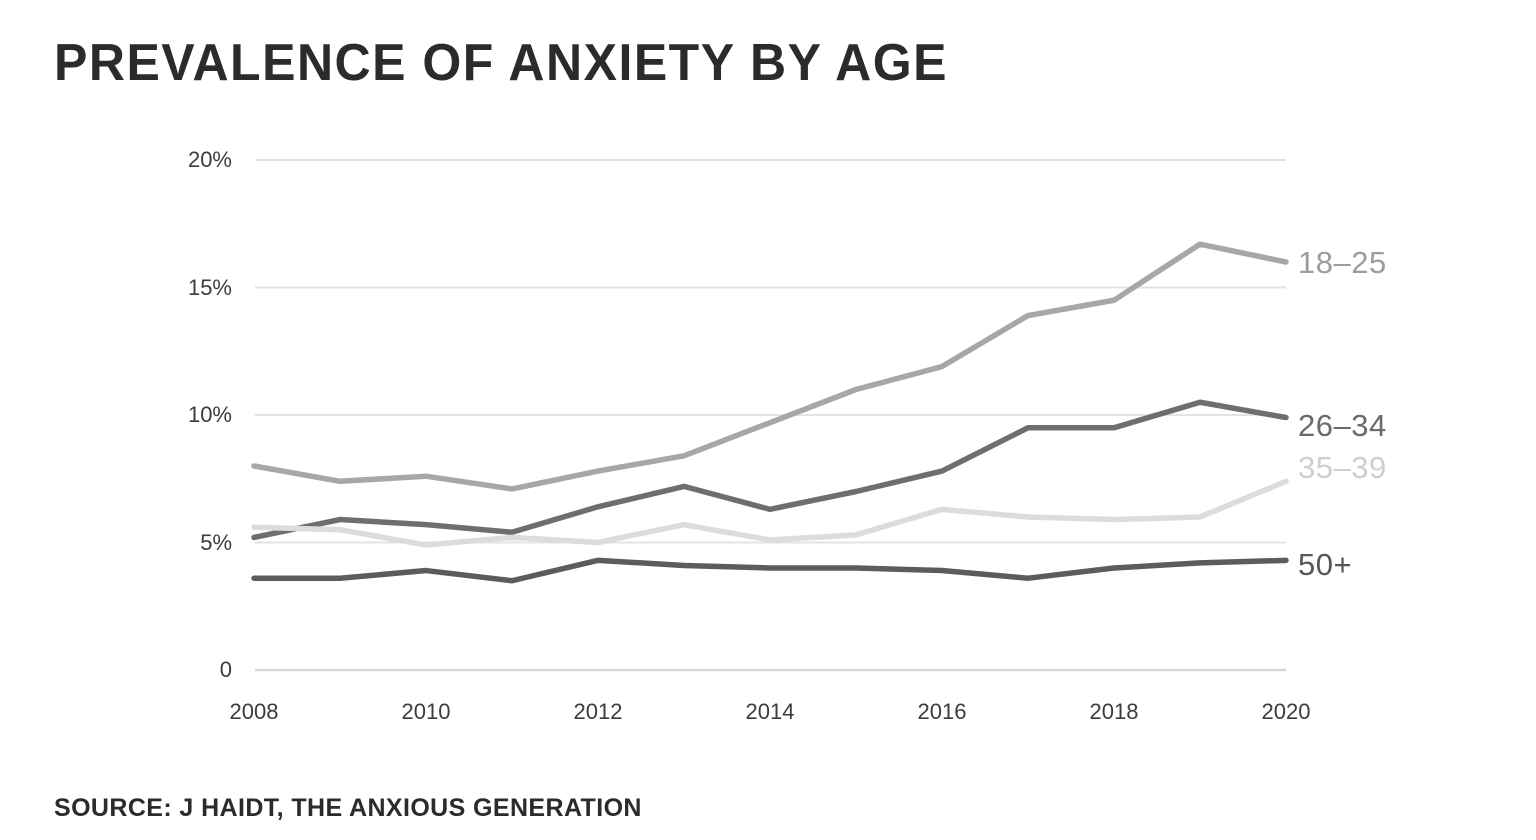  I want to click on series-label-35-39: 35–39, so click(1342, 467).